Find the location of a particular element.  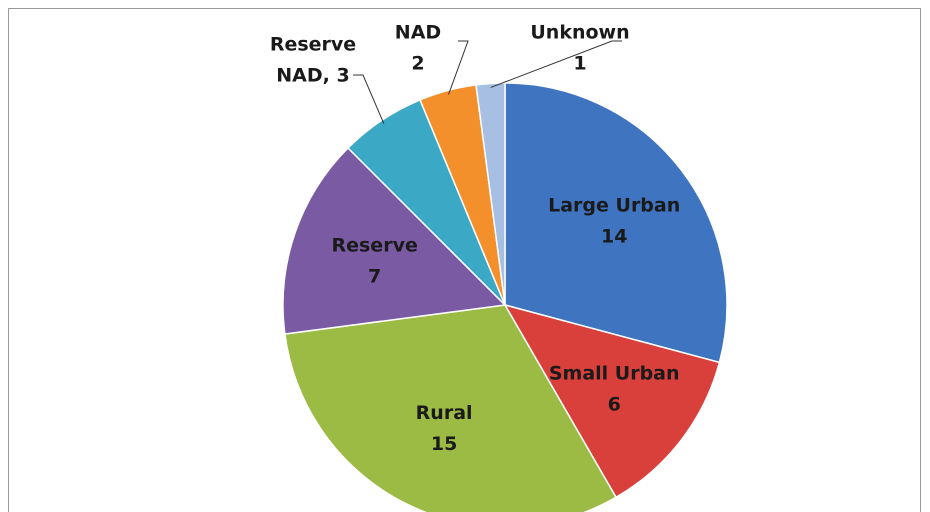

data-label: NAD is located at coordinates (418, 33).